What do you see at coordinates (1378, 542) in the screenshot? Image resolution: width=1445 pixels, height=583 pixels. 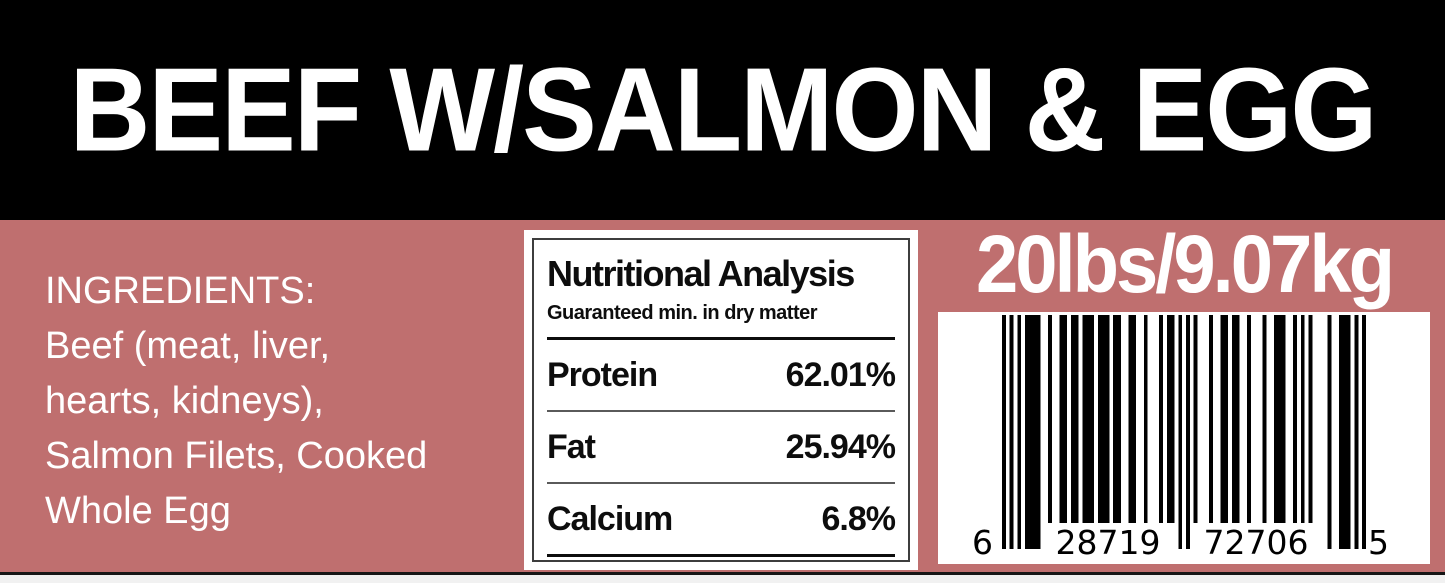 I see `barcode-digit-last: 5` at bounding box center [1378, 542].